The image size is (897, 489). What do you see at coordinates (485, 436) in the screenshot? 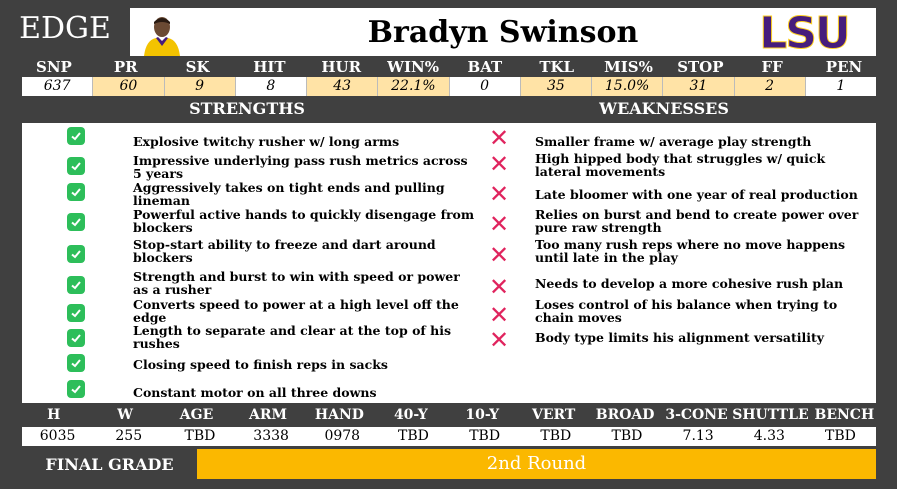
I see `measurable-value-6: TBD` at bounding box center [485, 436].